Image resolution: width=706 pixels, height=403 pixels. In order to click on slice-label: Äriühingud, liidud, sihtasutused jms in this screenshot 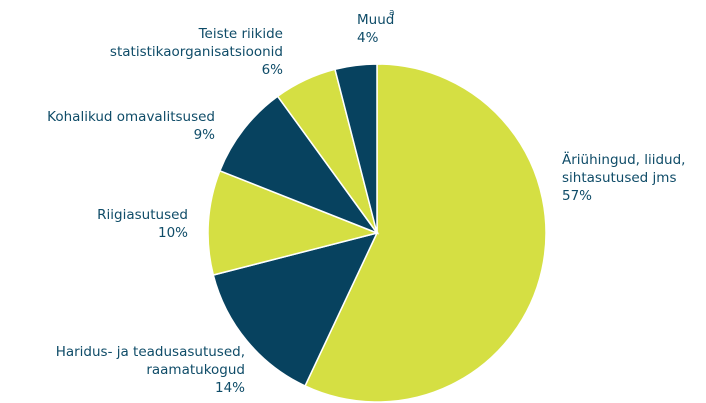, I will do `click(624, 169)`.